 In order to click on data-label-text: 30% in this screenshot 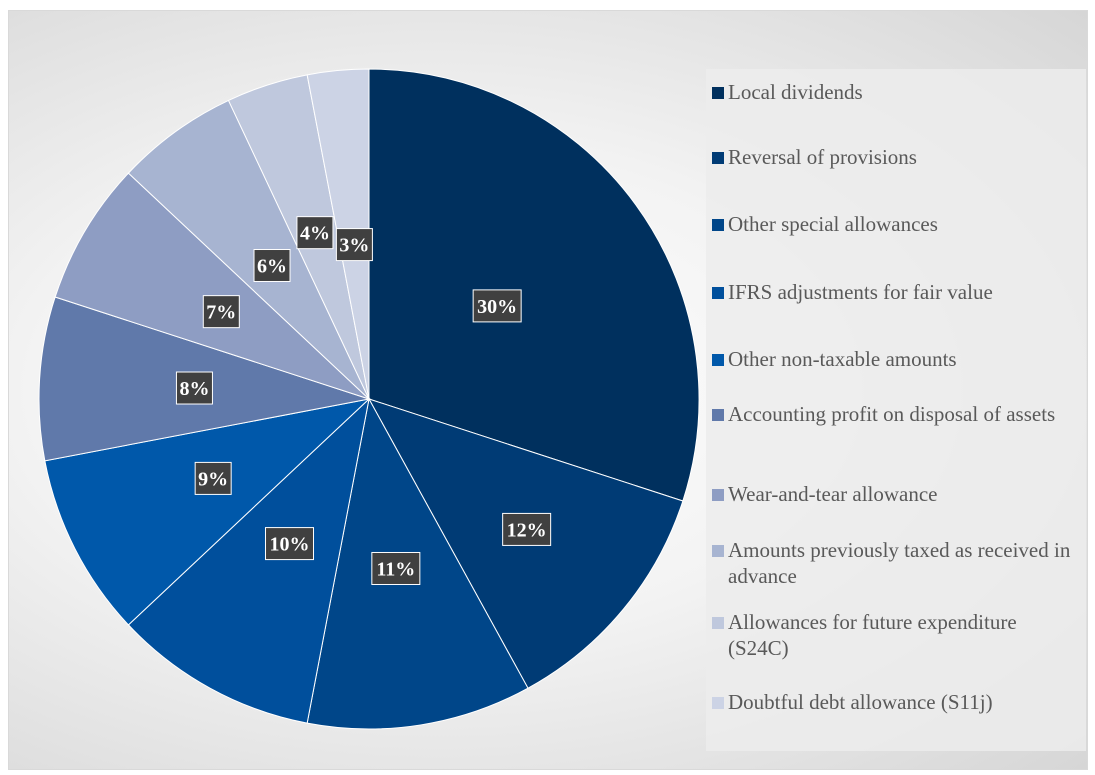, I will do `click(497, 307)`.